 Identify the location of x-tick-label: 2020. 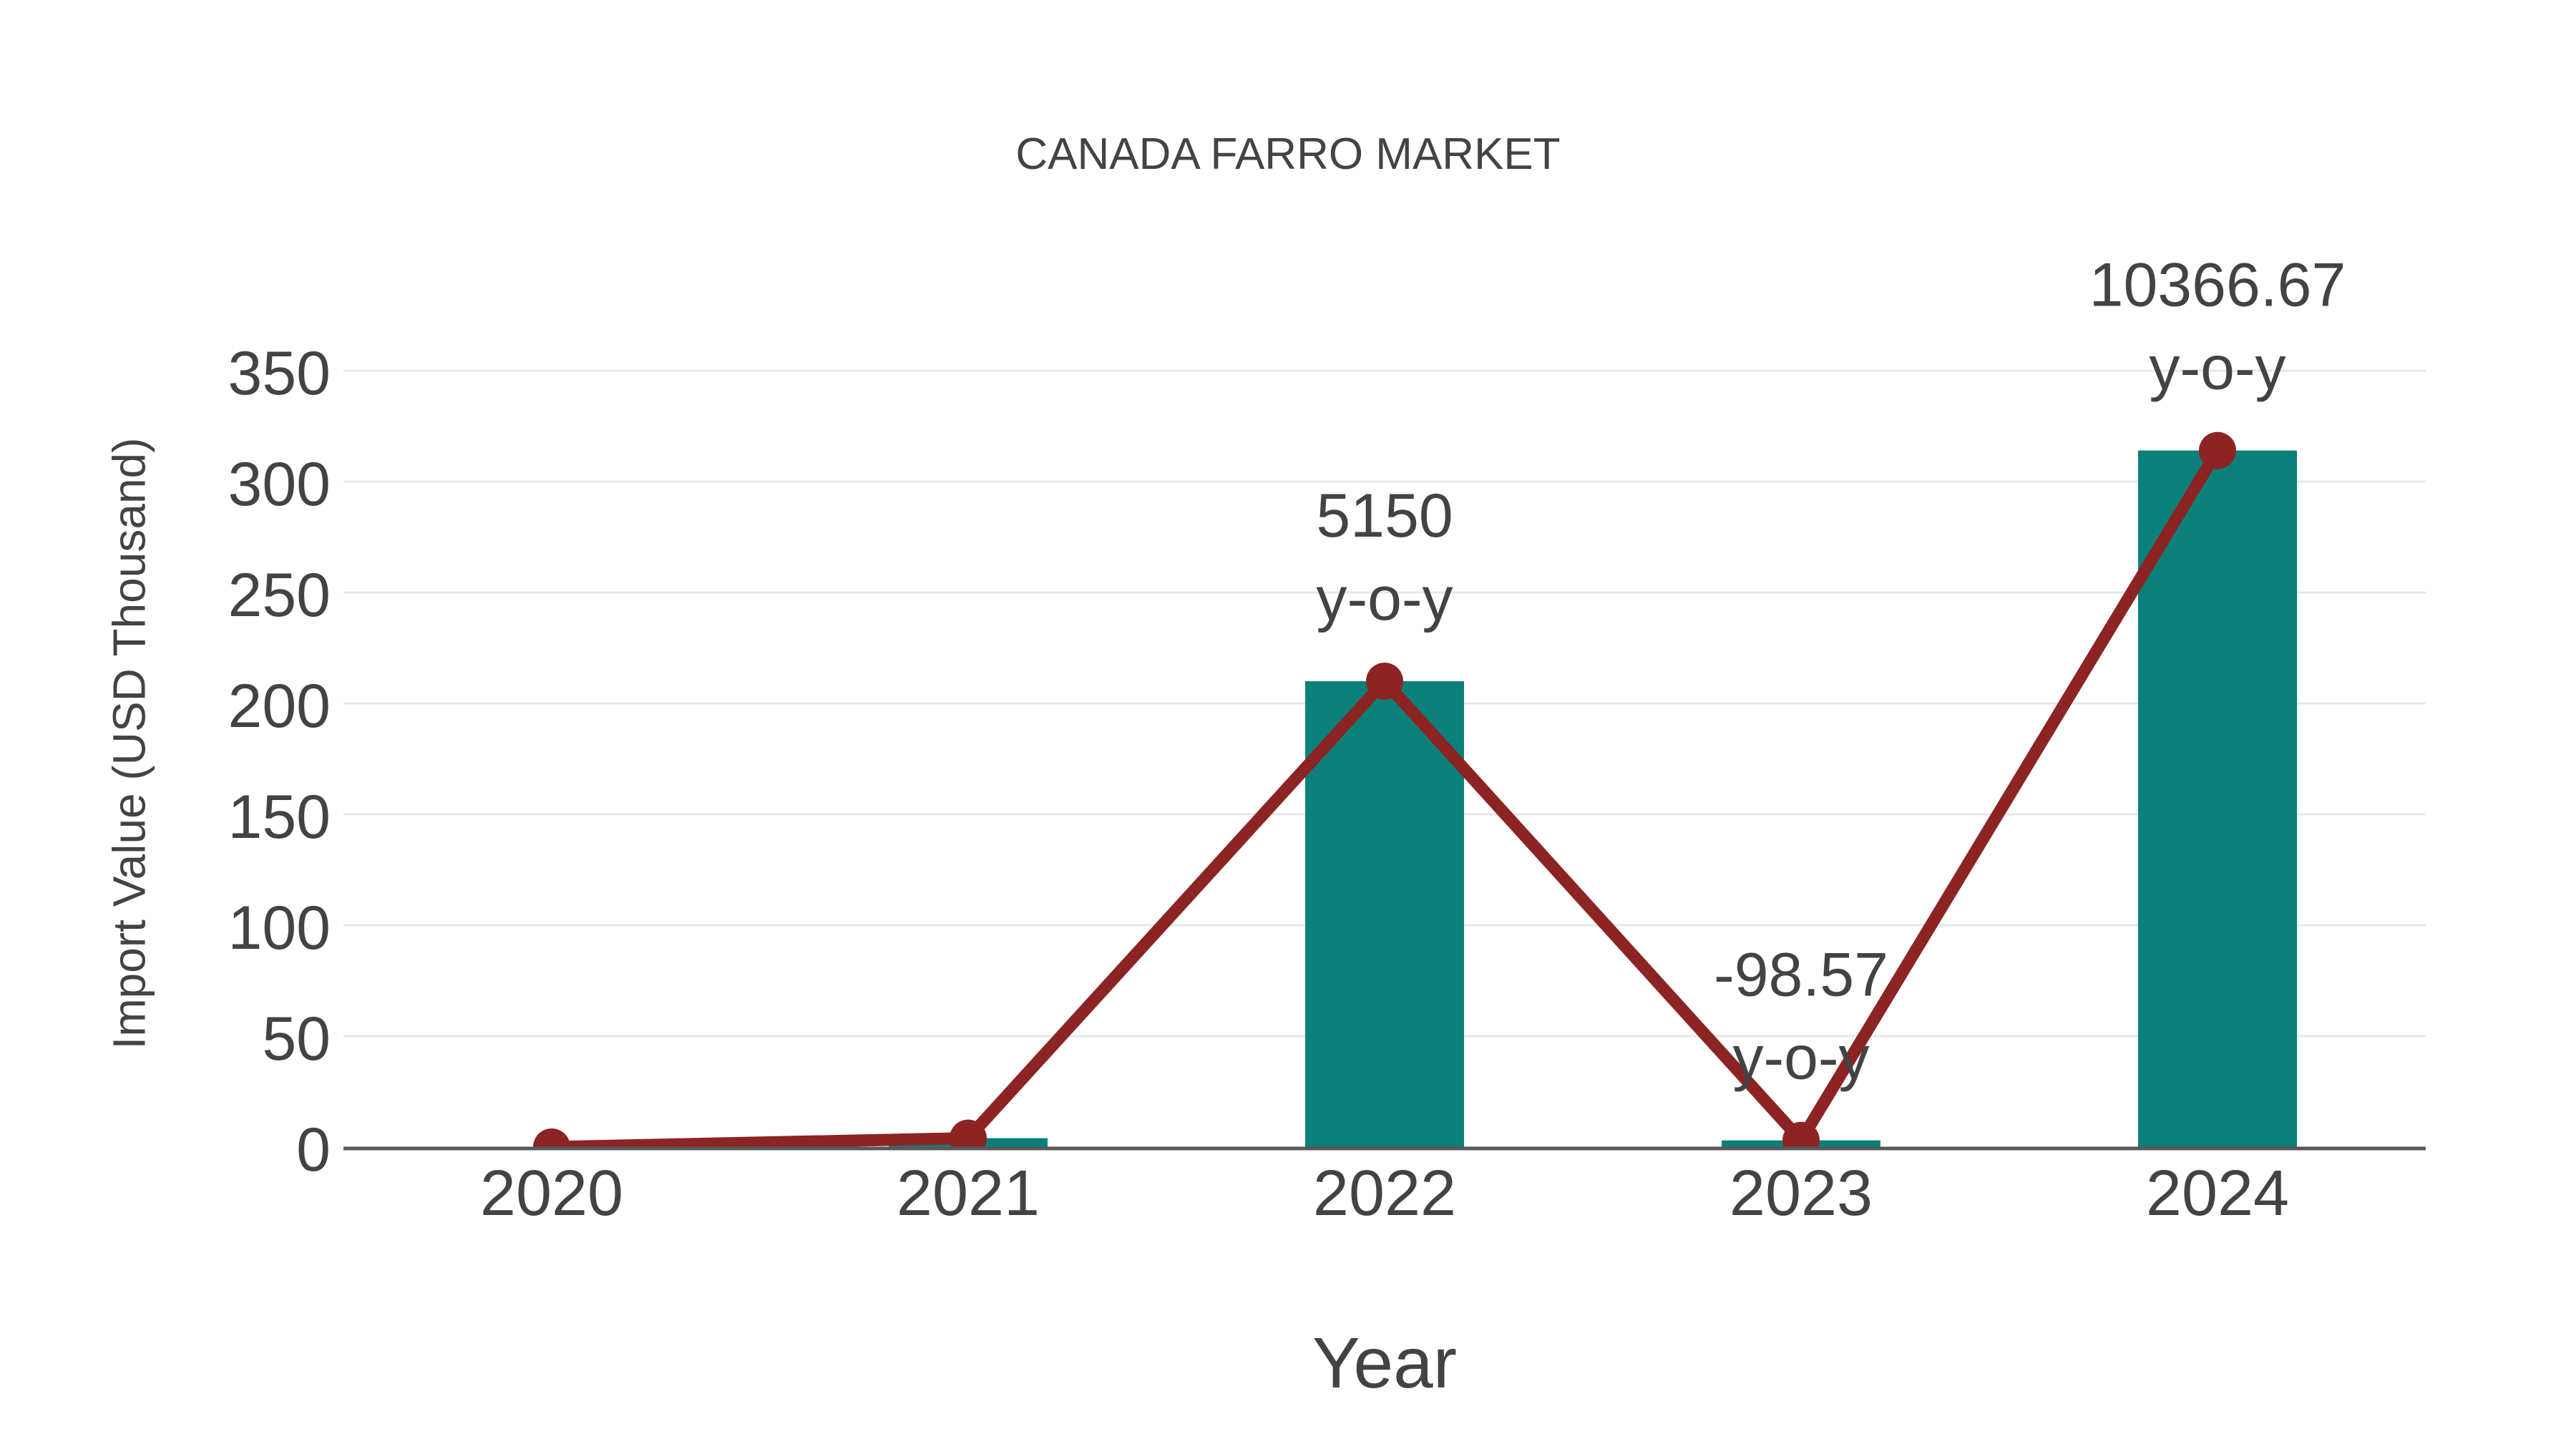
(551, 1193).